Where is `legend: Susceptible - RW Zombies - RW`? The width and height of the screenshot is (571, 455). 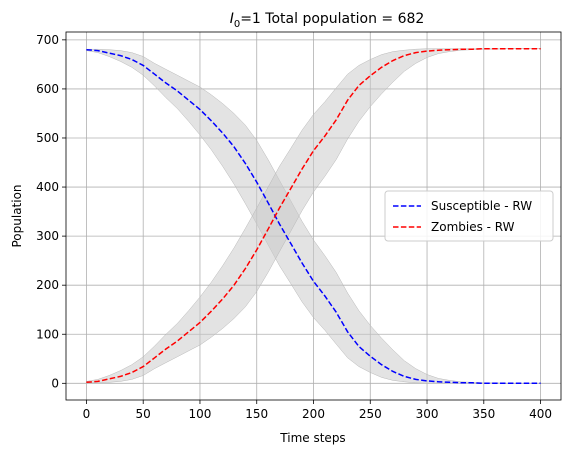
legend: Susceptible - RW Zombies - RW is located at coordinates (469, 216).